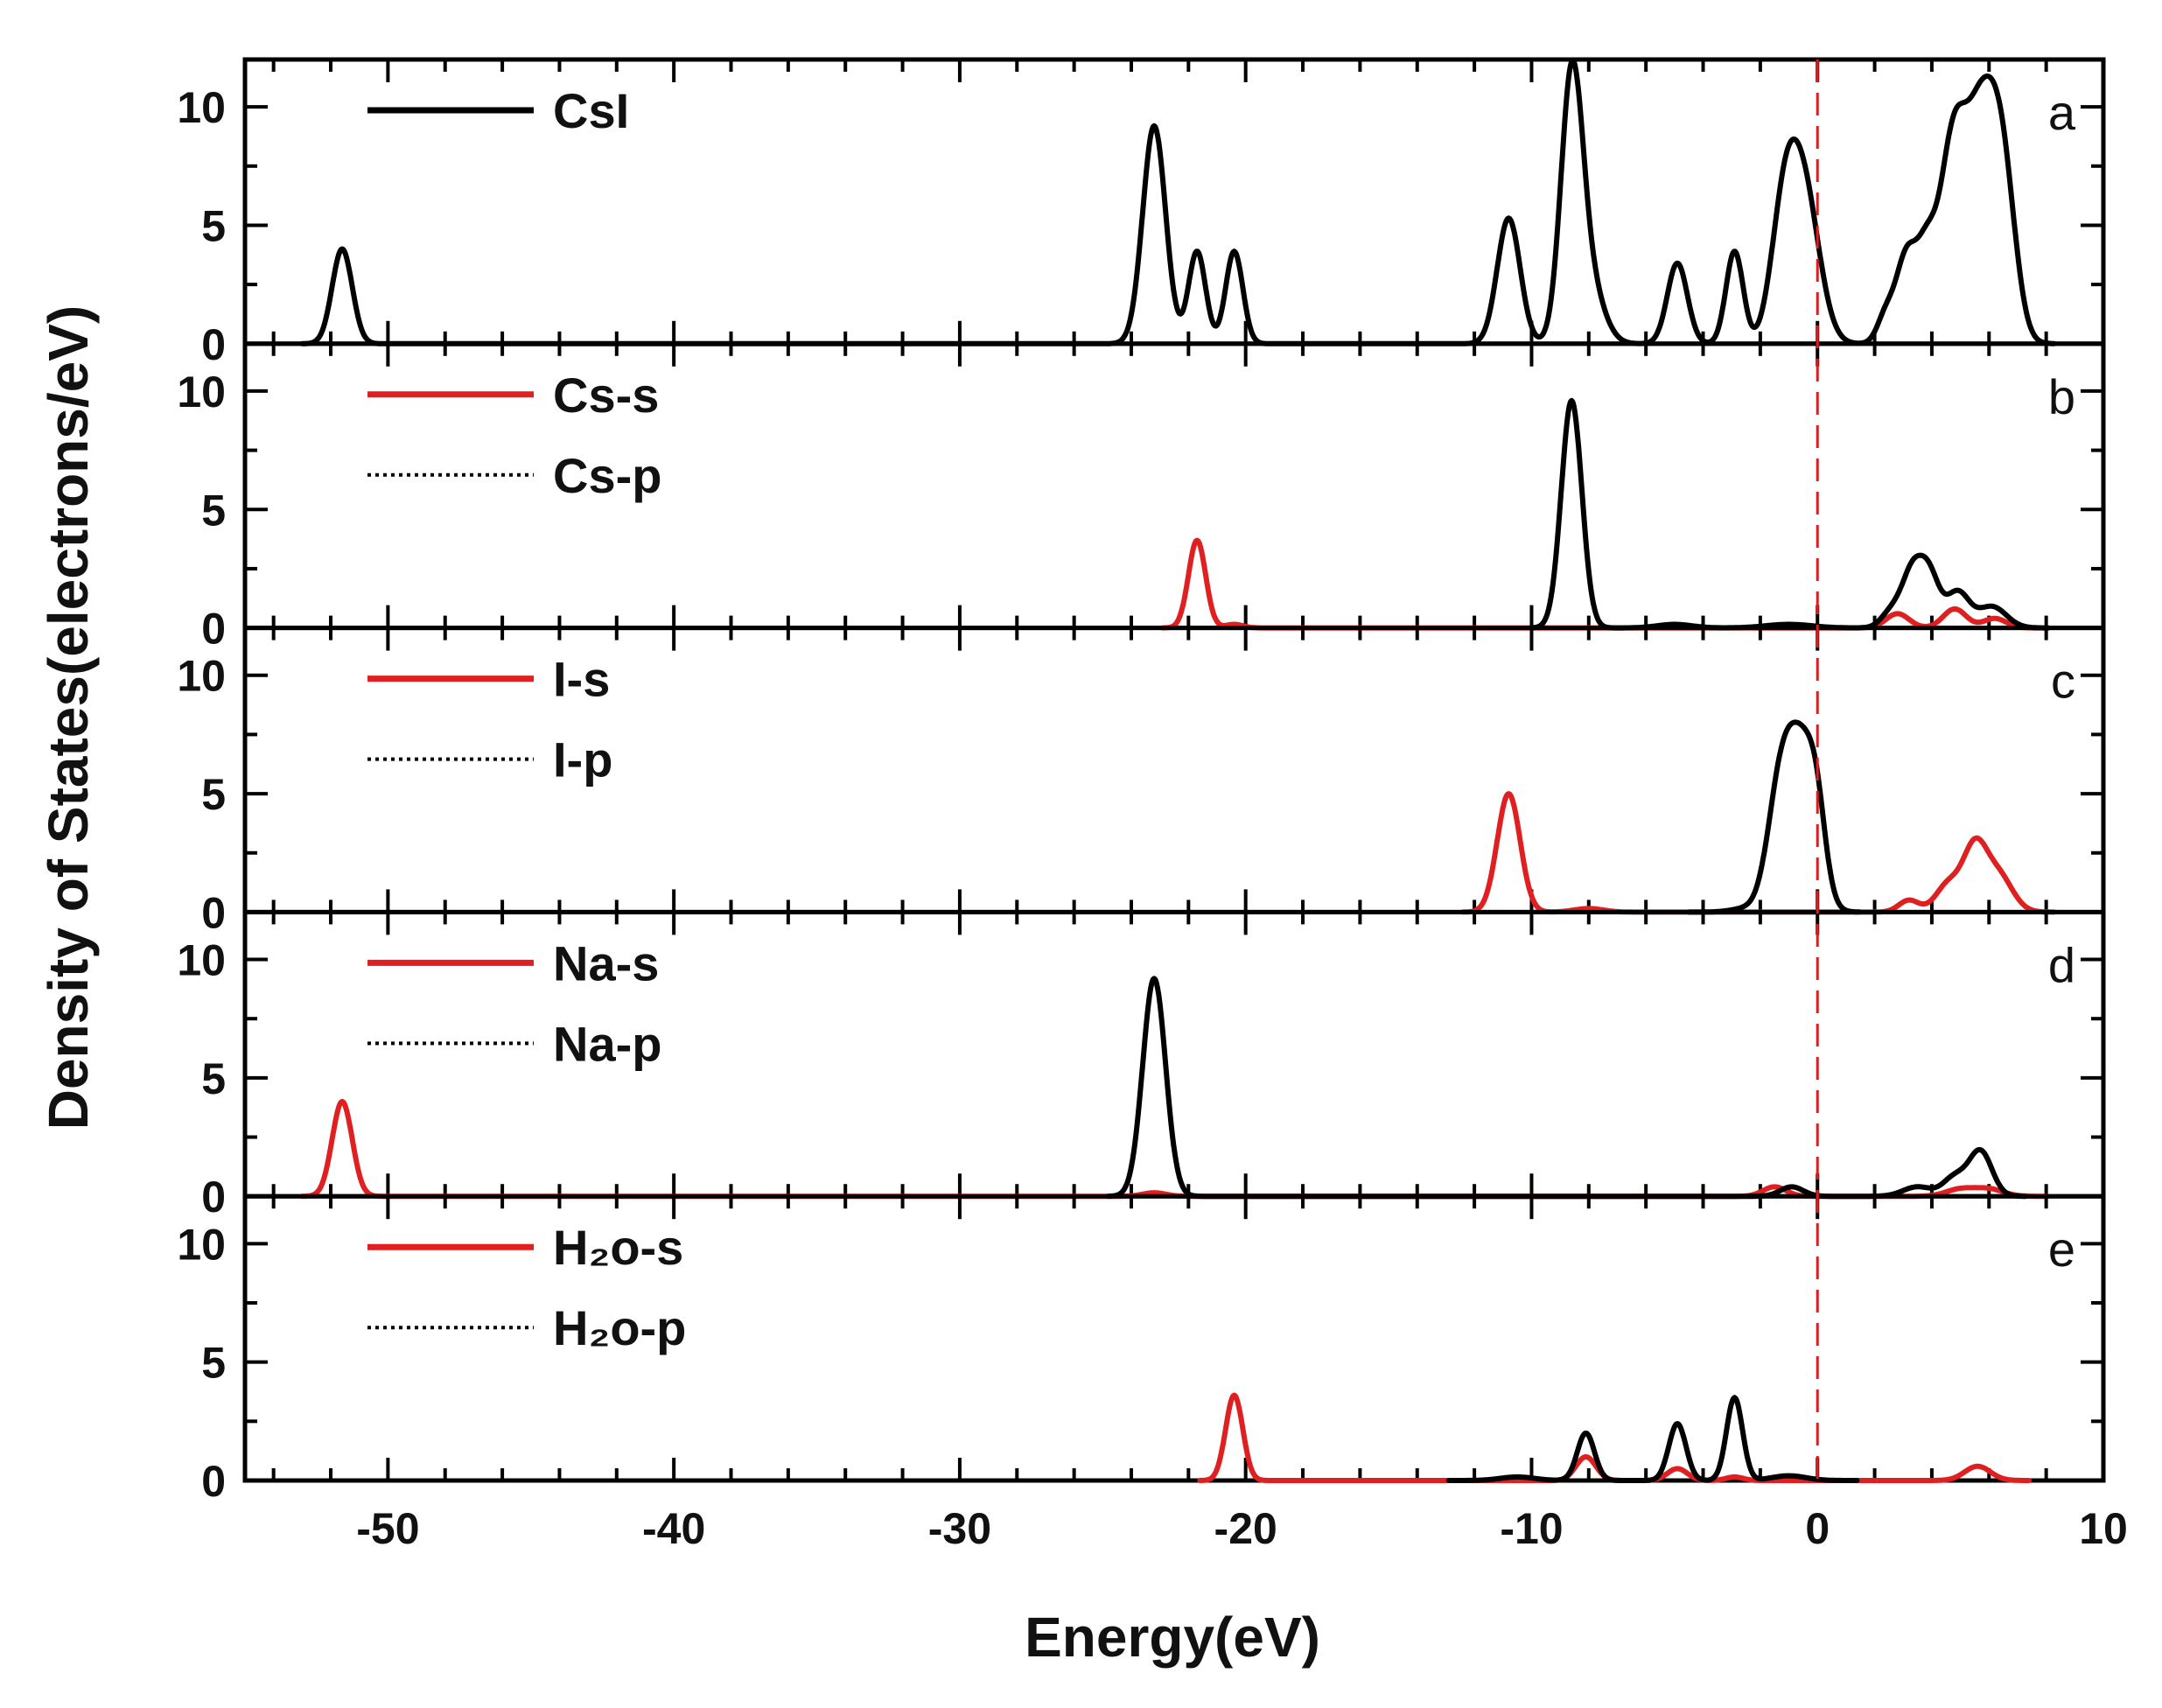 The width and height of the screenshot is (2162, 1708). What do you see at coordinates (2061, 964) in the screenshot?
I see `panel-letter: d` at bounding box center [2061, 964].